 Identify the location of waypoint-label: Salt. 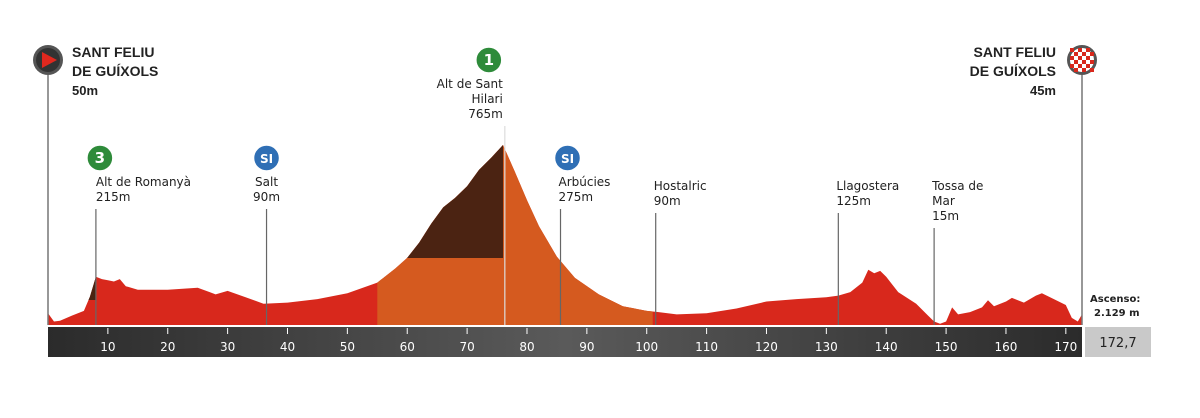
(266, 182).